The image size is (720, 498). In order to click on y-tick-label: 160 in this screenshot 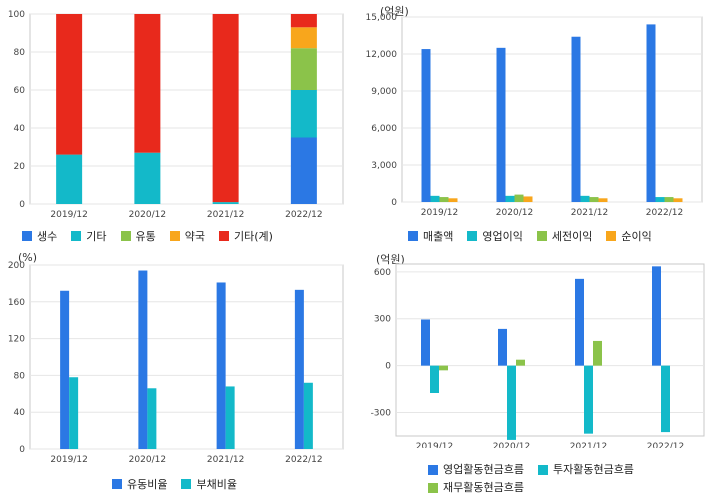, I will do `click(16, 303)`.